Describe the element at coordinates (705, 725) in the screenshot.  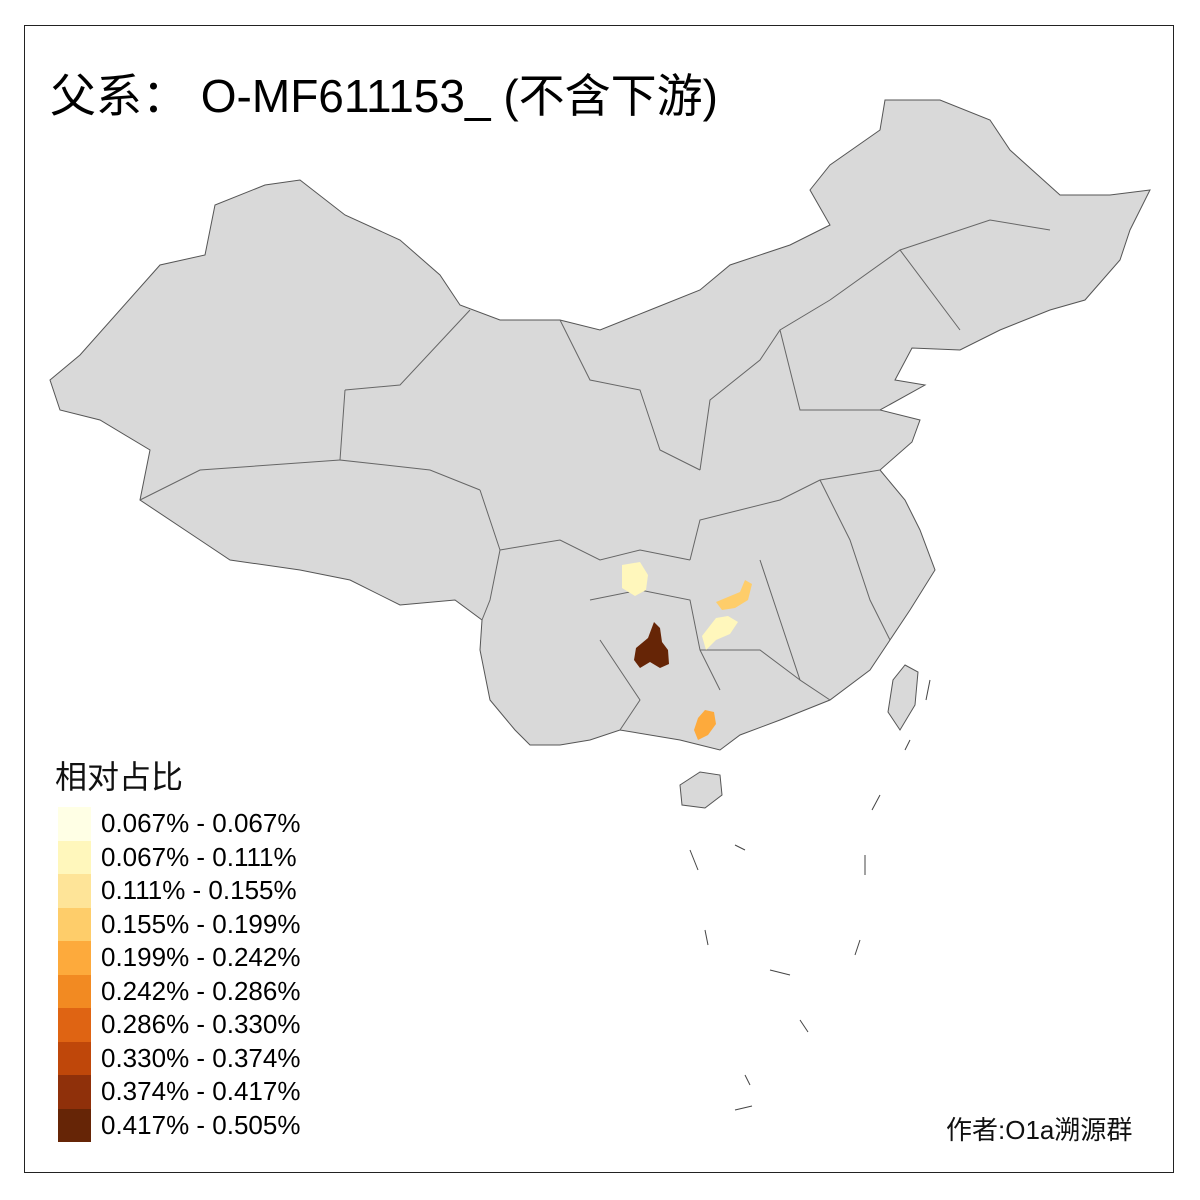
I see `region-guangxi-east` at that location.